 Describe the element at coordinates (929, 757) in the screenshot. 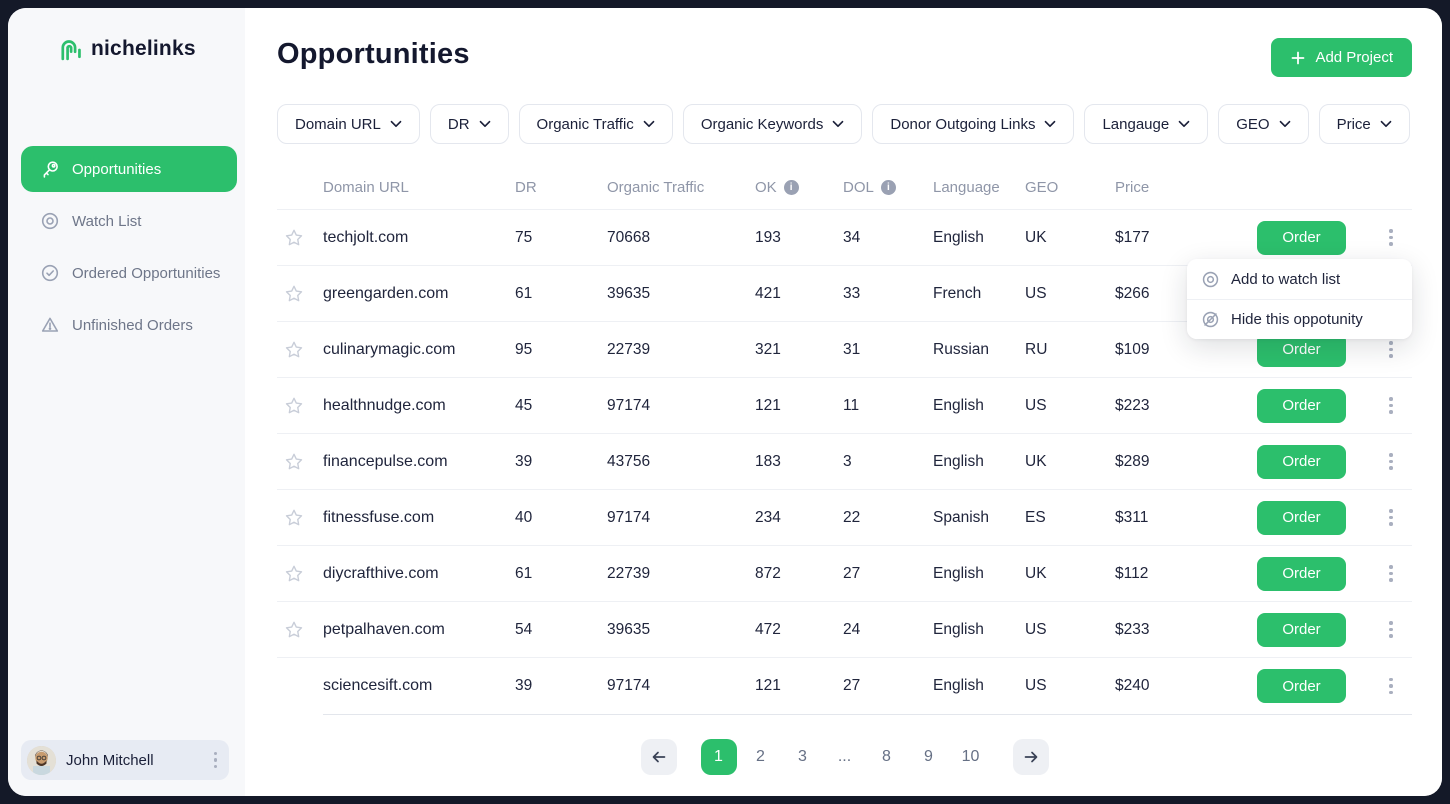

I see `pagination-page-9: 9` at that location.